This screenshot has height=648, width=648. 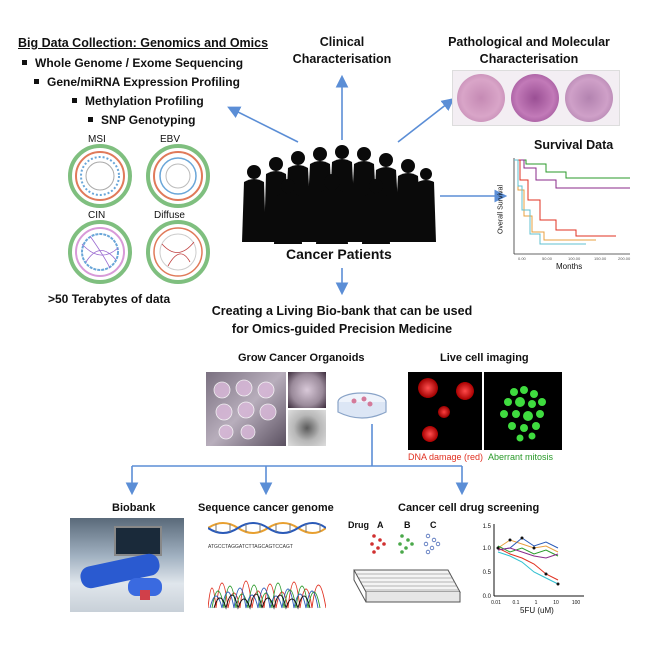 What do you see at coordinates (433, 525) in the screenshot?
I see `drug-c-label: C` at bounding box center [433, 525].